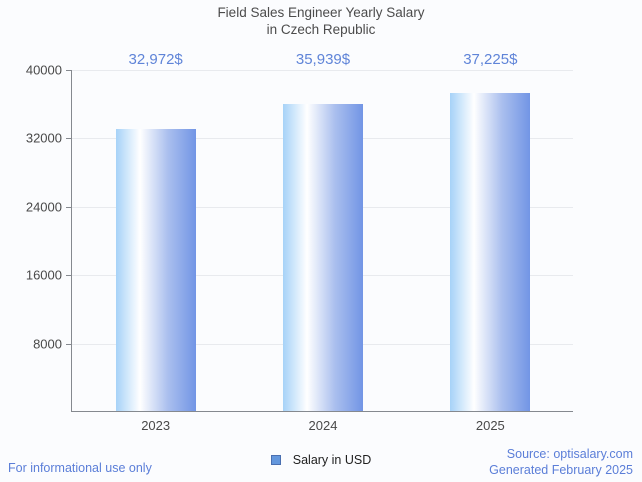  I want to click on source-link: Source: optisalary.com, so click(569, 454).